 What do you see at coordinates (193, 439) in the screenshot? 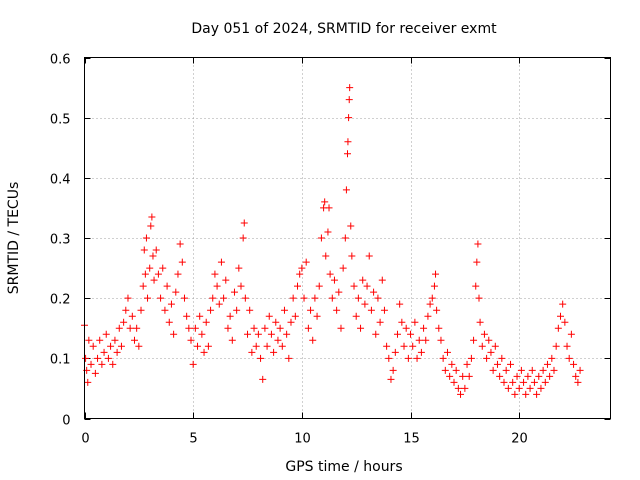
I see `x-tick-label: 5` at bounding box center [193, 439].